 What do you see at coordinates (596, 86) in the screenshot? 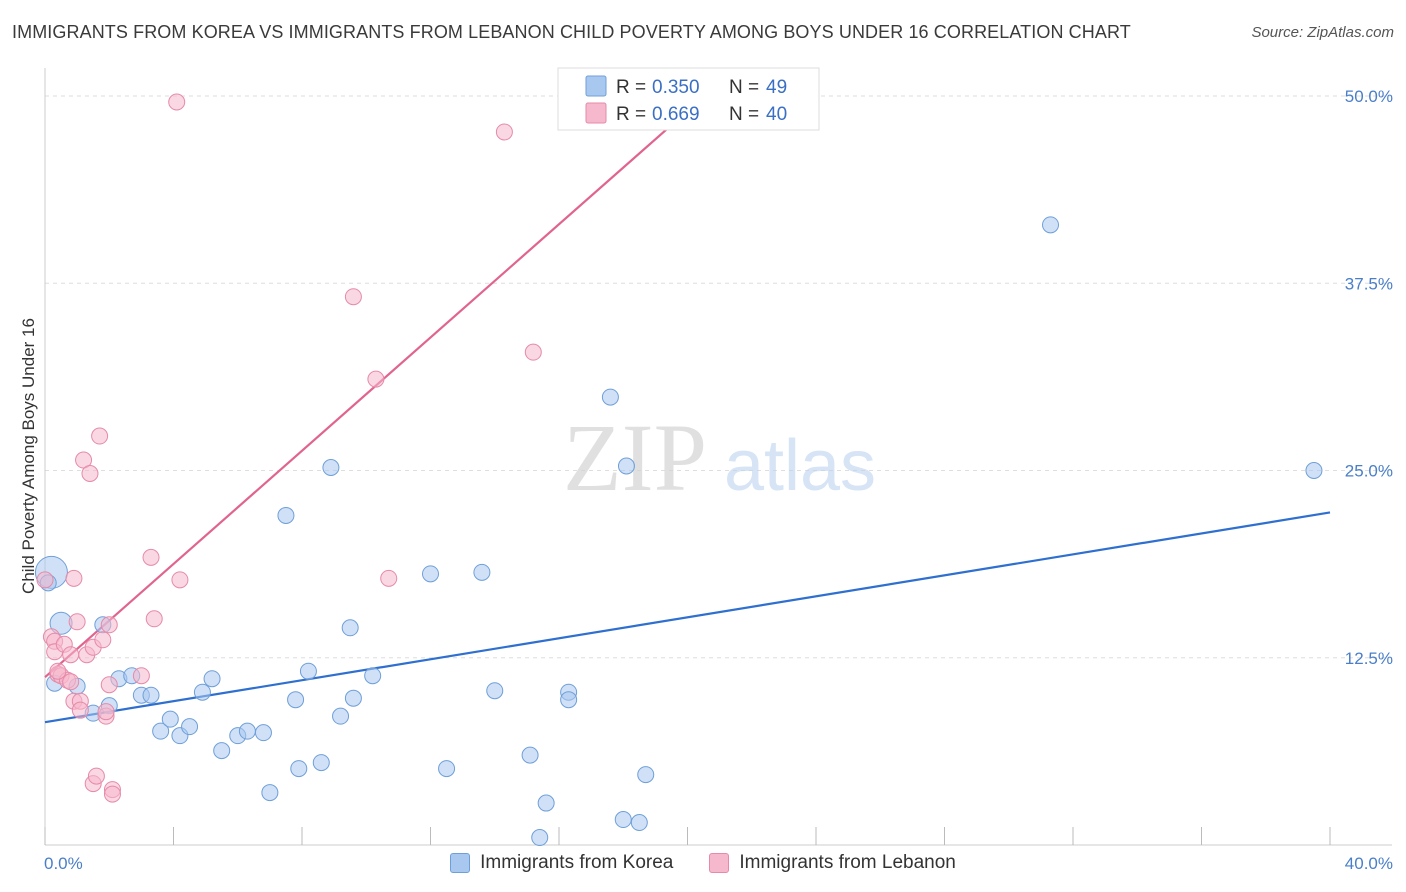
I see `legend-swatch-korea` at bounding box center [596, 86].